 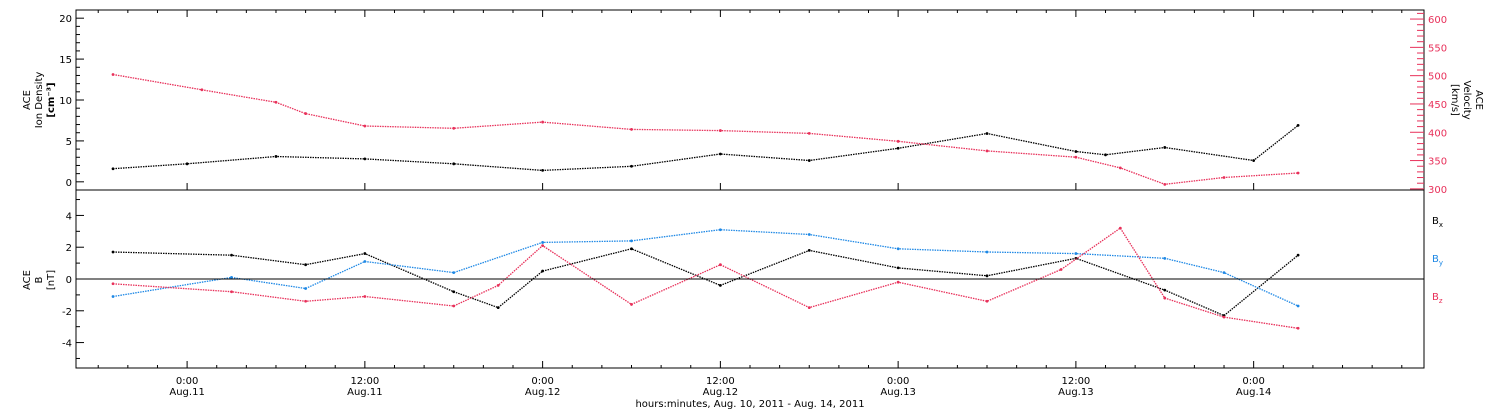 I want to click on x-tick-label-time: 12:00, so click(x=1075, y=381).